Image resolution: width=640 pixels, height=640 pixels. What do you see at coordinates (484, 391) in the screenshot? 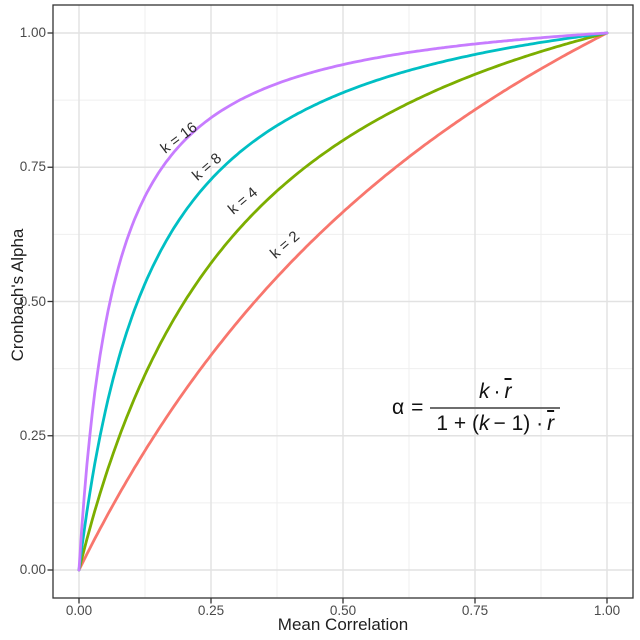
I see `formula-num-k: k` at bounding box center [484, 391].